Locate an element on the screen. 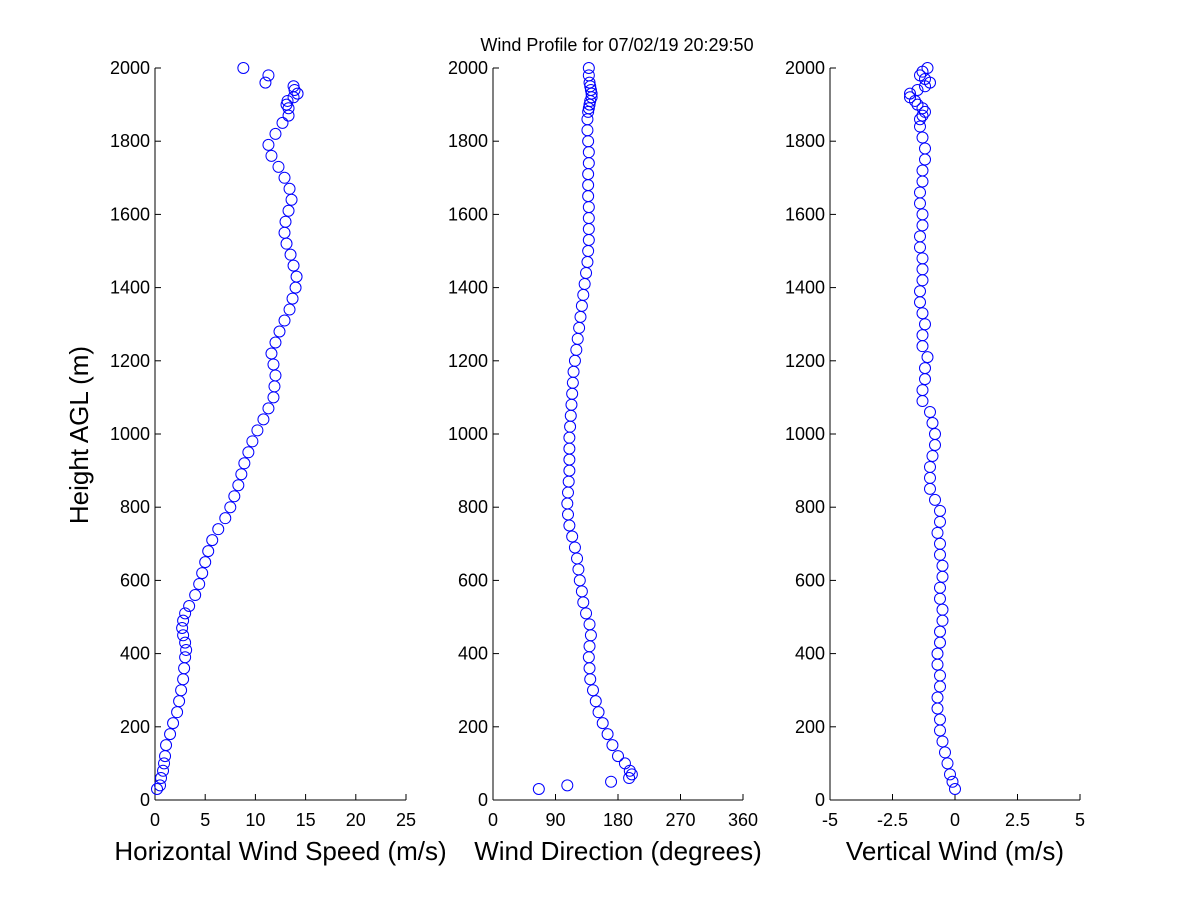 The width and height of the screenshot is (1200, 905). y-tick-label: 1800 is located at coordinates (468, 141).